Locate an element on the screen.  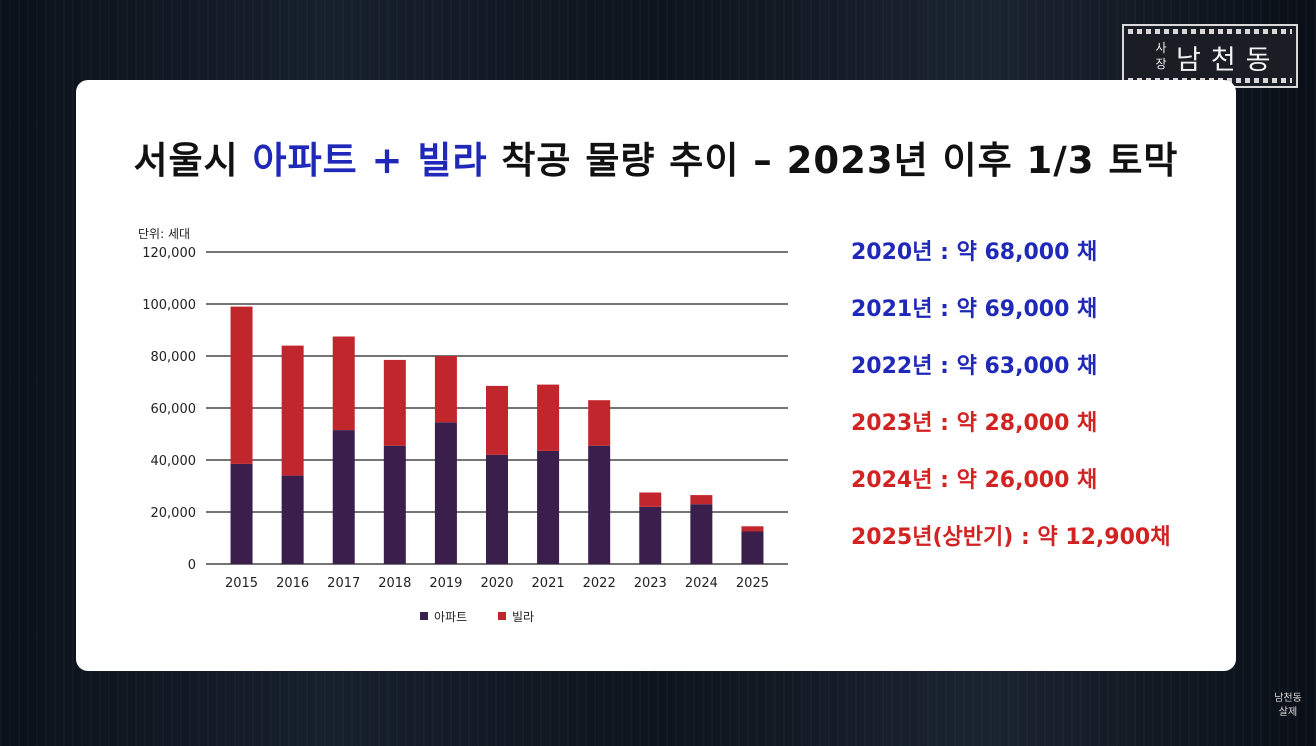
y-tick-label: 120,000 is located at coordinates (169, 253).